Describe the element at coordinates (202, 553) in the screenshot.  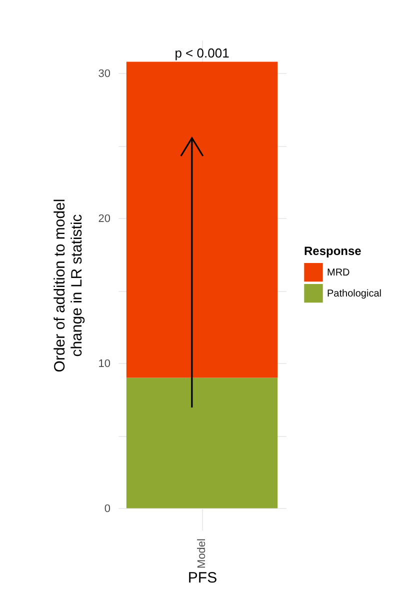
I see `x-tick-label: Model` at that location.